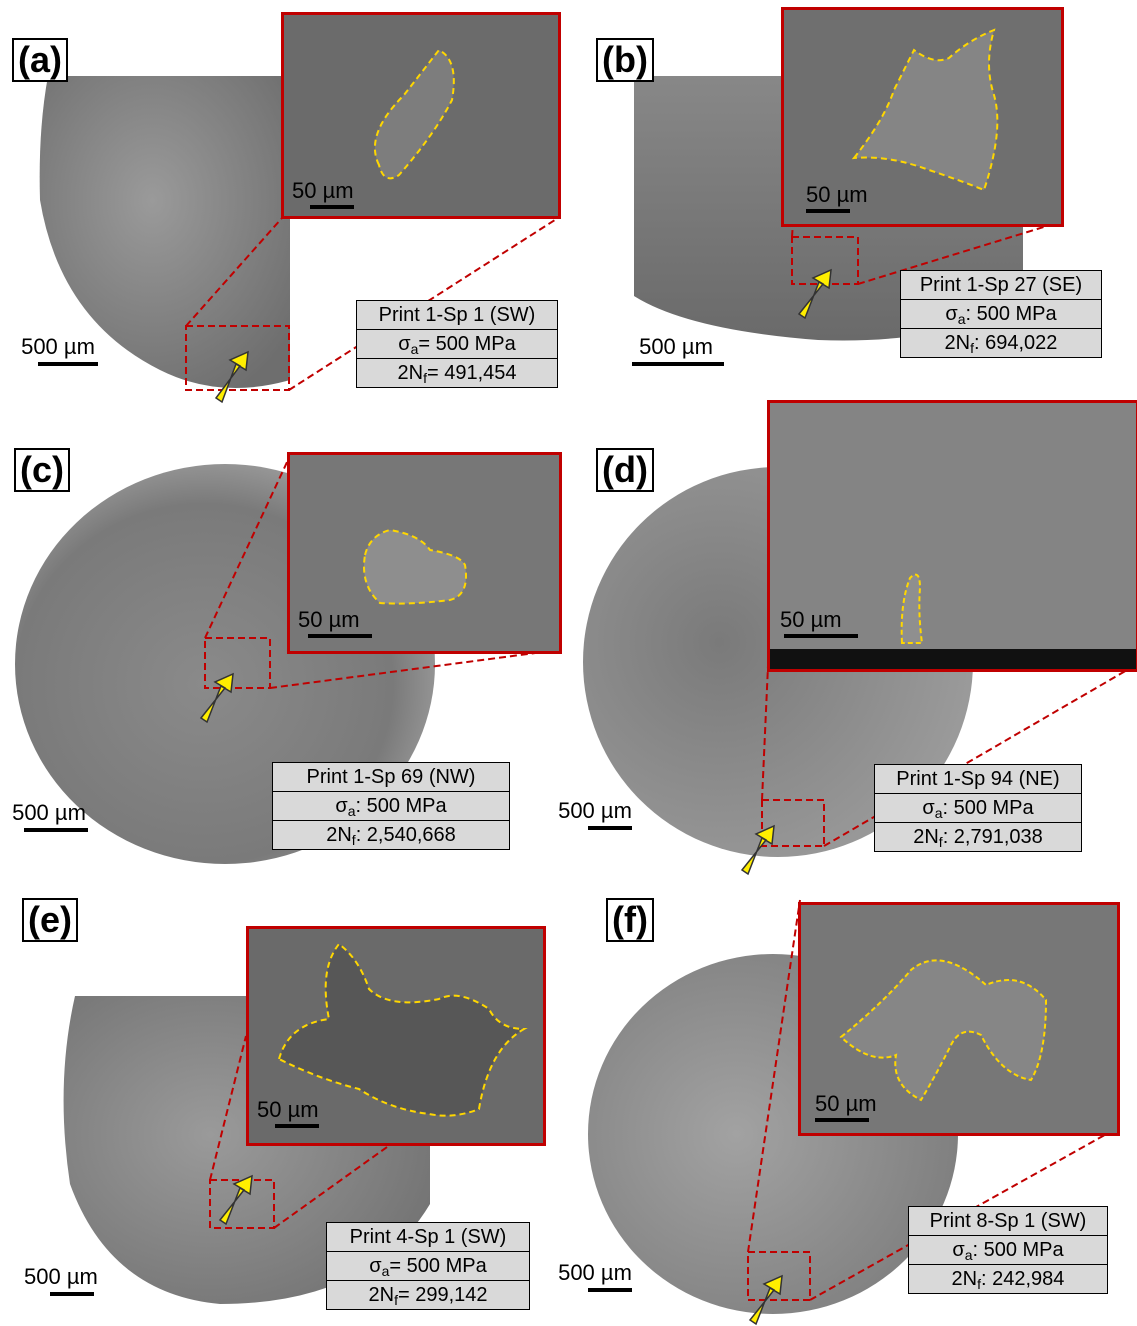  Describe the element at coordinates (630, 920) in the screenshot. I see `panel-label: (f)` at that location.